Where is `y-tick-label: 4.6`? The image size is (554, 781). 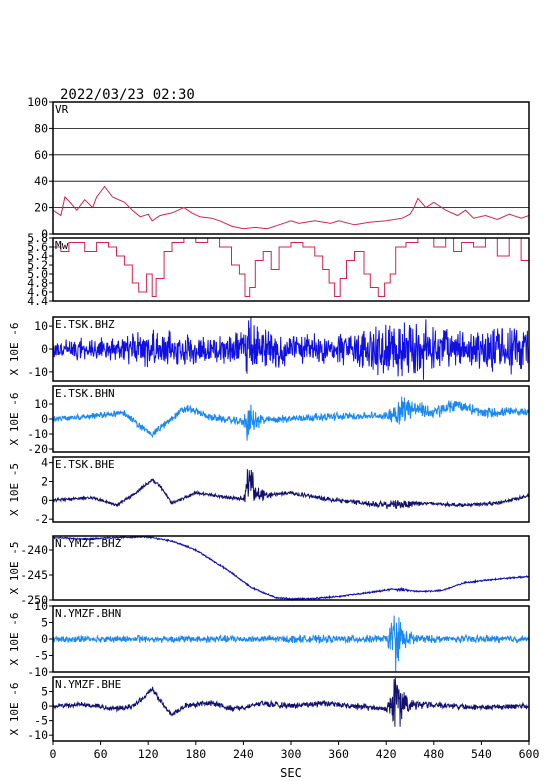 y-tick-label: 4.6 is located at coordinates (37, 292).